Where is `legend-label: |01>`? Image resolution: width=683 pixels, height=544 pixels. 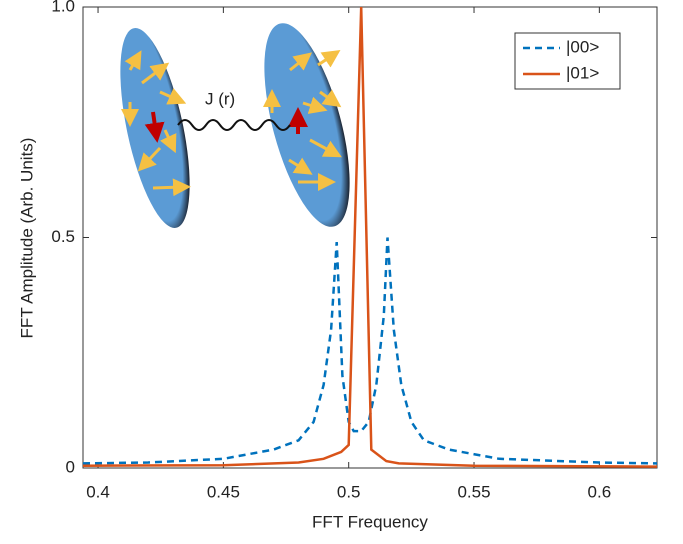
legend-label: |01> is located at coordinates (582, 72).